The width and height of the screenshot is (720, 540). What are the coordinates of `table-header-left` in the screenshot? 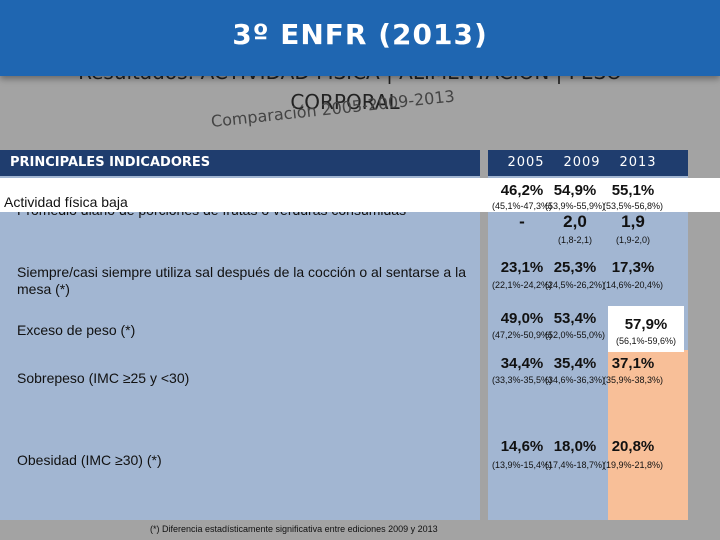 It's located at (240, 163).